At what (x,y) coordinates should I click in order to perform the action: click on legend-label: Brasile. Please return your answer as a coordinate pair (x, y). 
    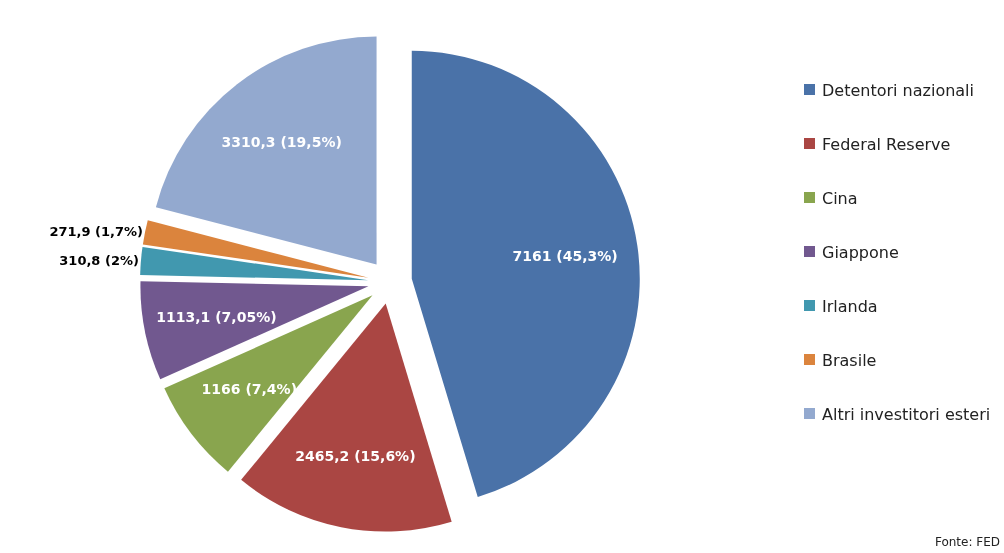
    Looking at the image, I should click on (849, 360).